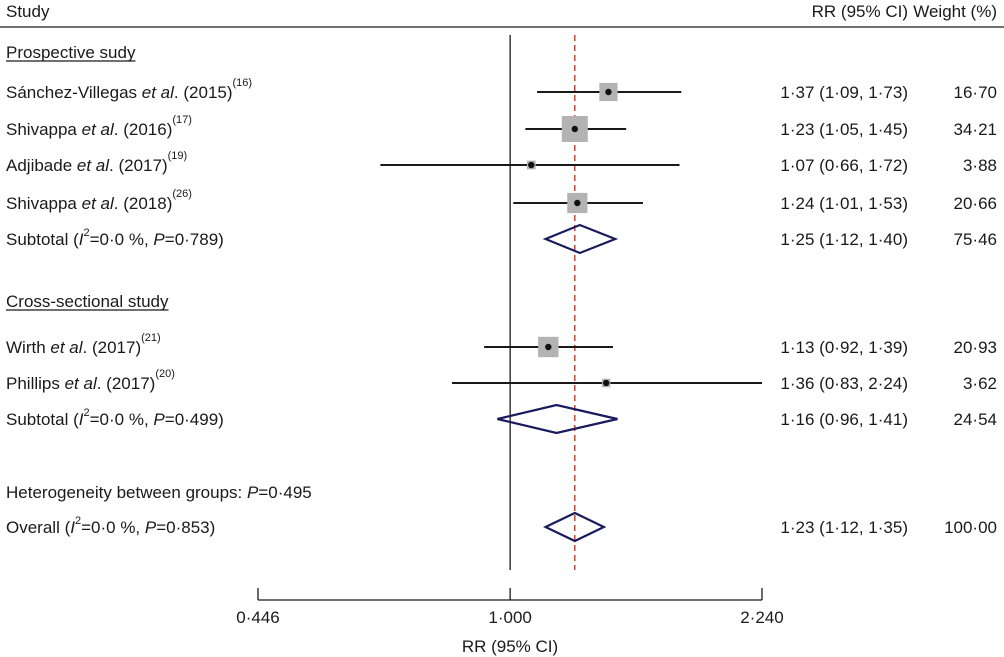 The width and height of the screenshot is (1004, 657). Describe the element at coordinates (844, 239) in the screenshot. I see `rr-ci-value: 1·25 (1·12, 1·40)` at that location.